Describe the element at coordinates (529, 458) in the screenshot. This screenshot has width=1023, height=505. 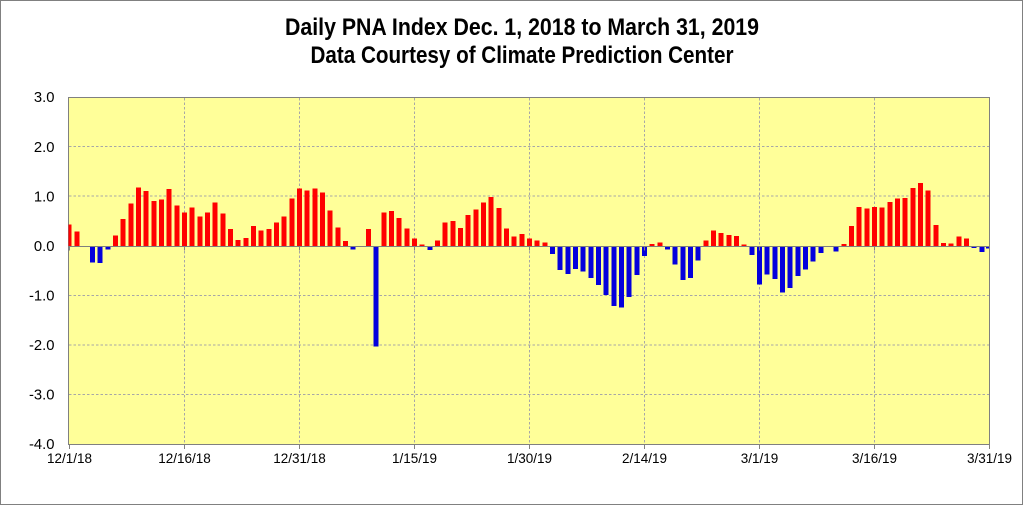
I see `svg-text: 1/30/19` at that location.